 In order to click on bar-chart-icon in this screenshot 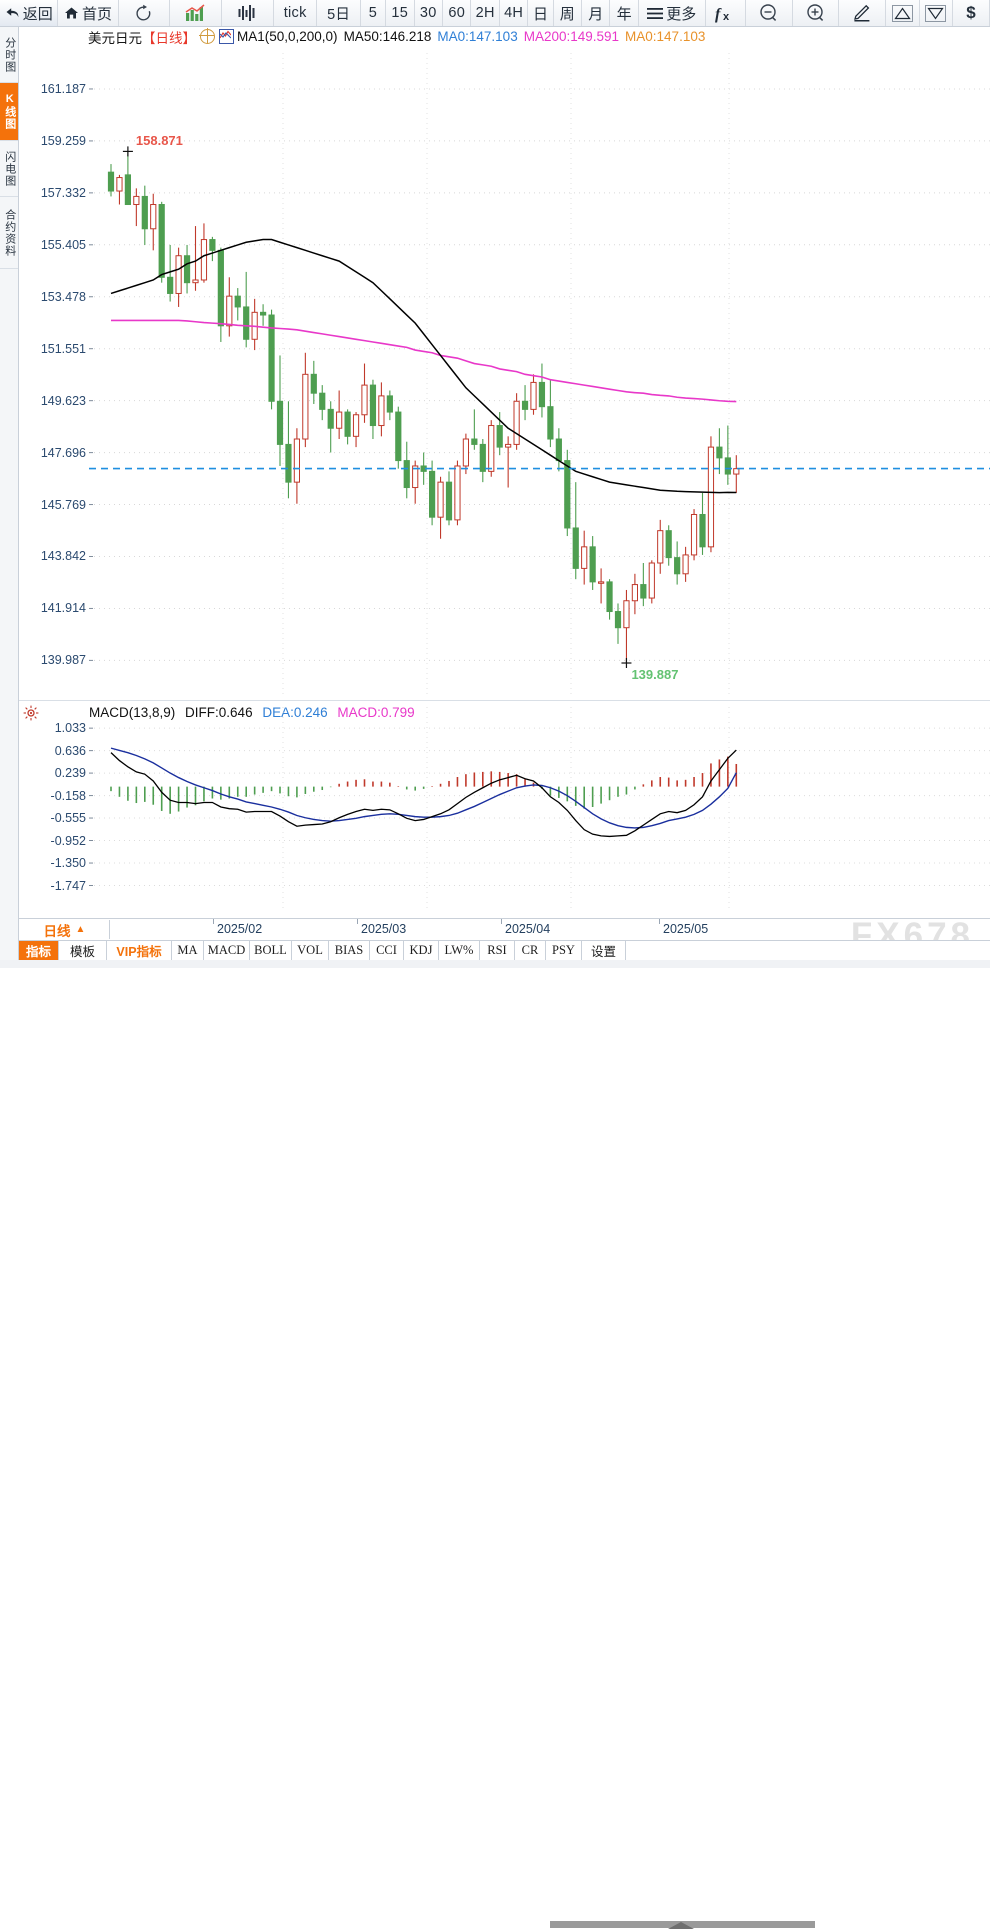, I will do `click(195, 13)`.